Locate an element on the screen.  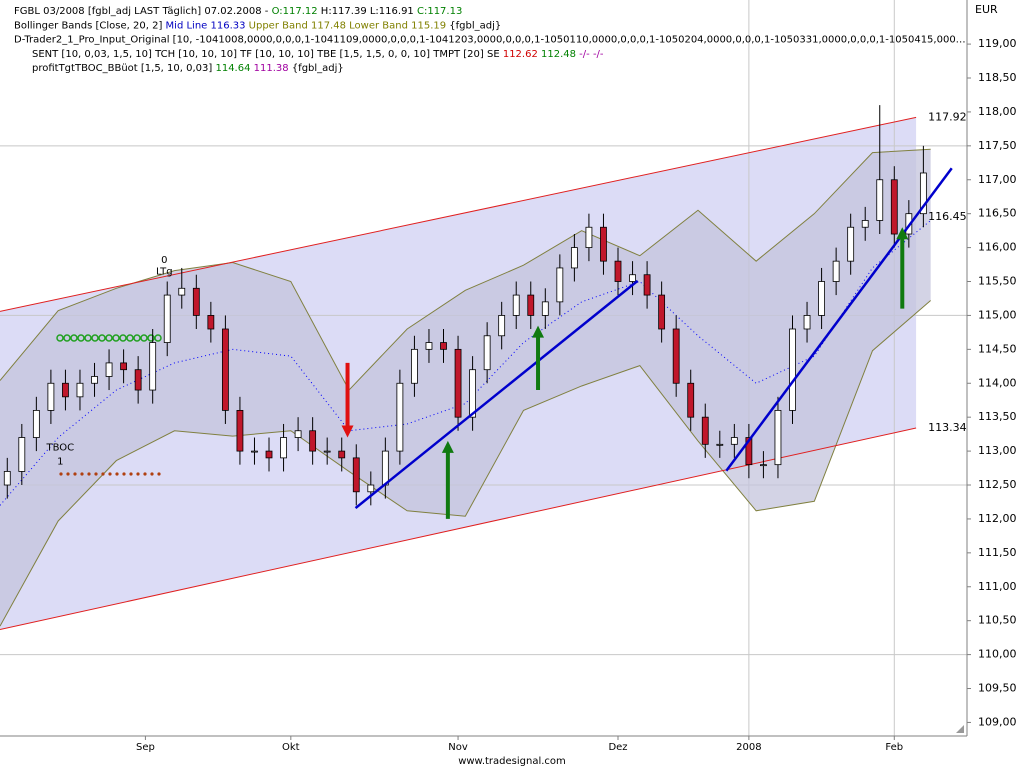
y-tick-label: 113,50 is located at coordinates (997, 416).